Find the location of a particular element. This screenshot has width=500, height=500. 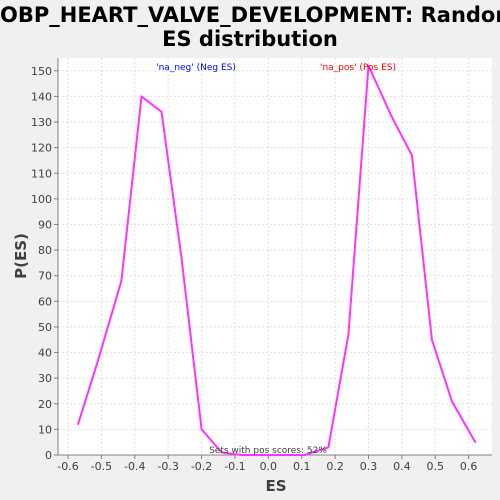

x-tick-label: 0.1 is located at coordinates (302, 466).